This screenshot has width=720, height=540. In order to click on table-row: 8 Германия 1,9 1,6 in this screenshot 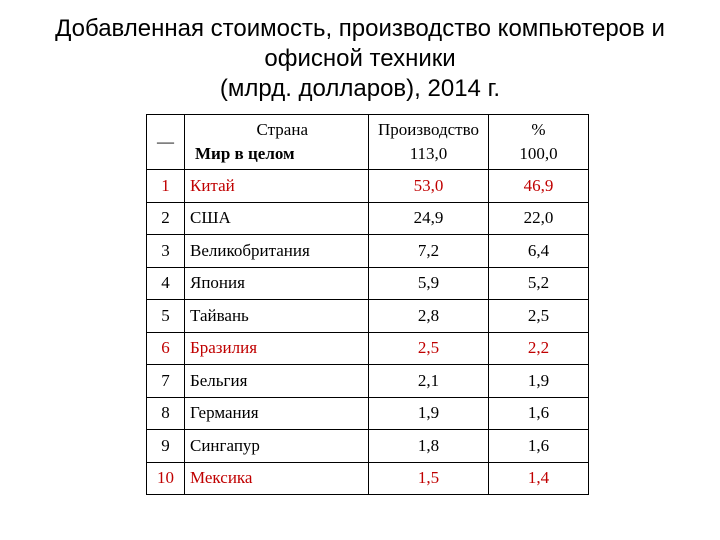, I will do `click(367, 413)`.